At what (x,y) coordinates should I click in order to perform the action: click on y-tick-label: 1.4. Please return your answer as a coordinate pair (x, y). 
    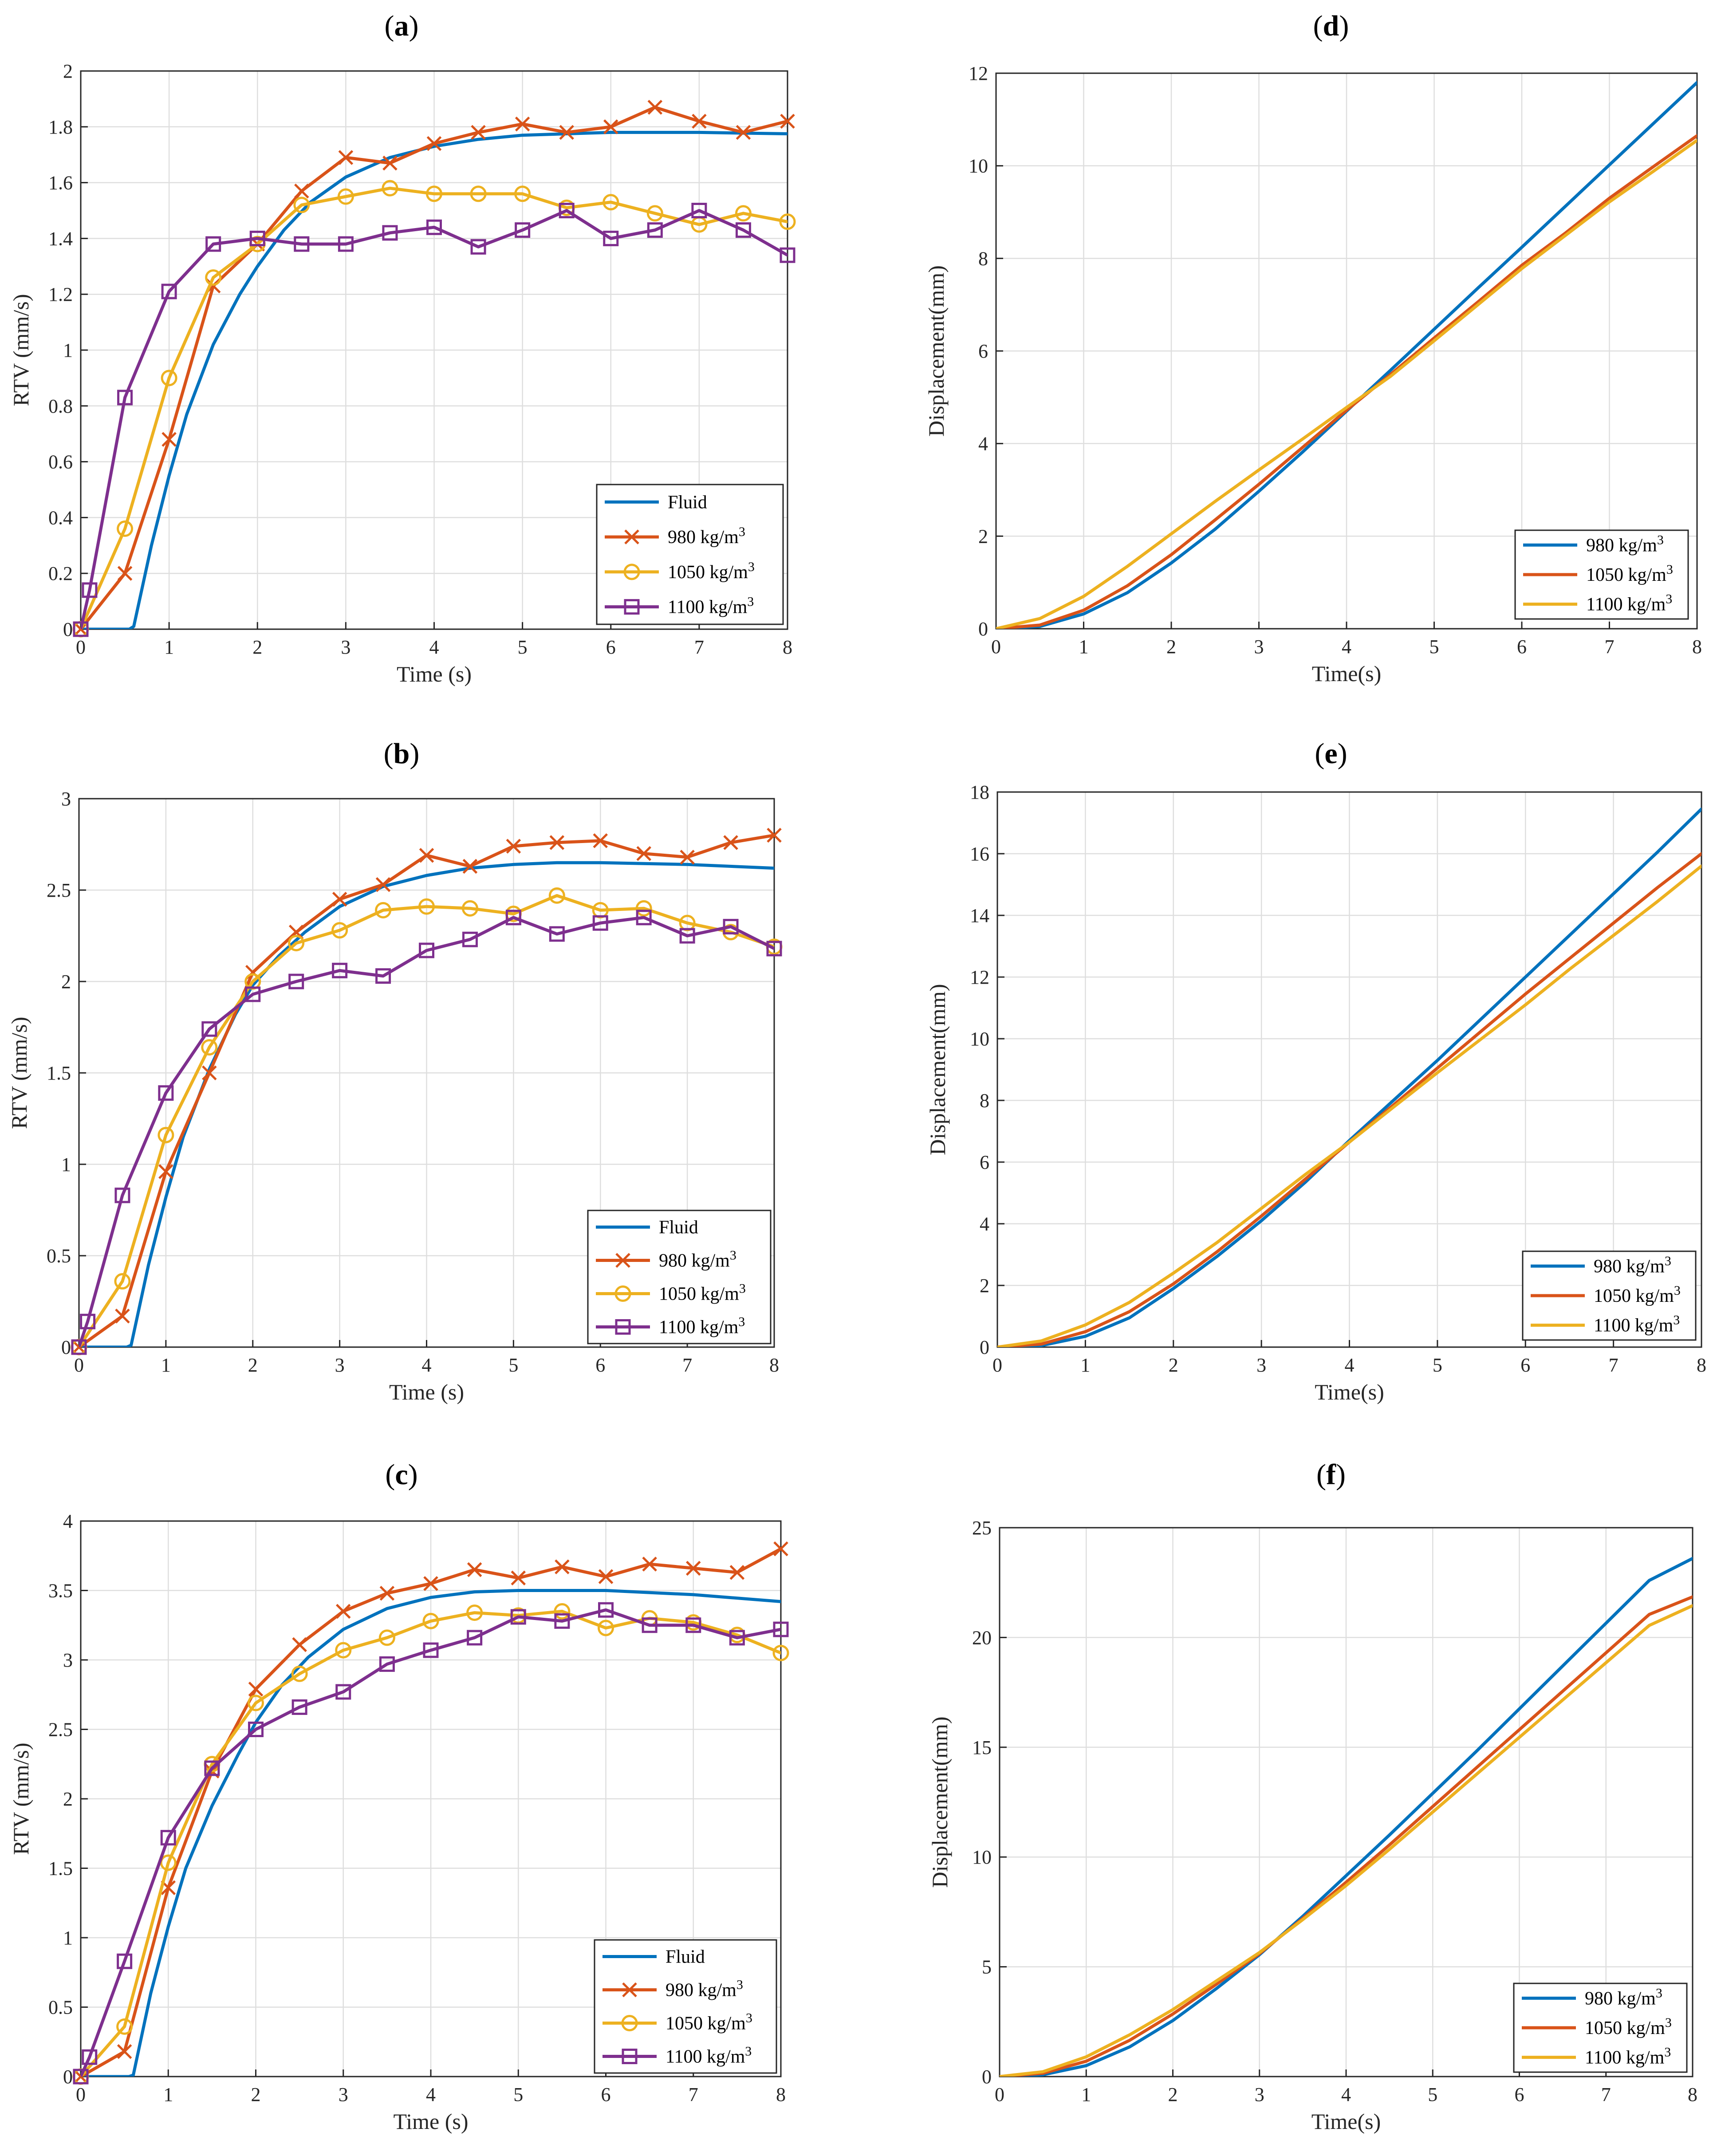
    Looking at the image, I should click on (60, 238).